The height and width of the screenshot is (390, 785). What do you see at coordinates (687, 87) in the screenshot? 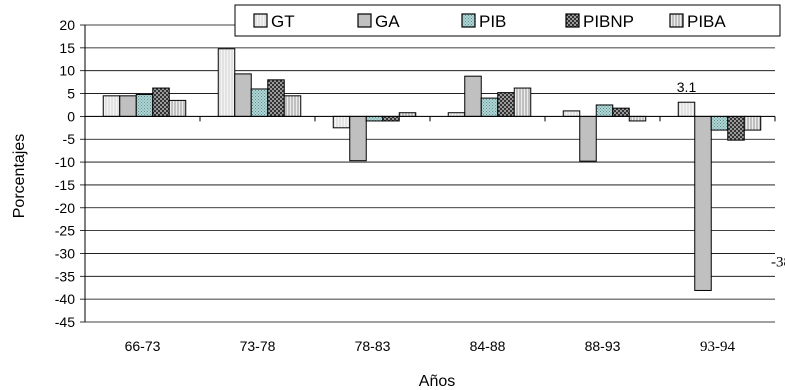
I see `data-label: 3.1` at bounding box center [687, 87].